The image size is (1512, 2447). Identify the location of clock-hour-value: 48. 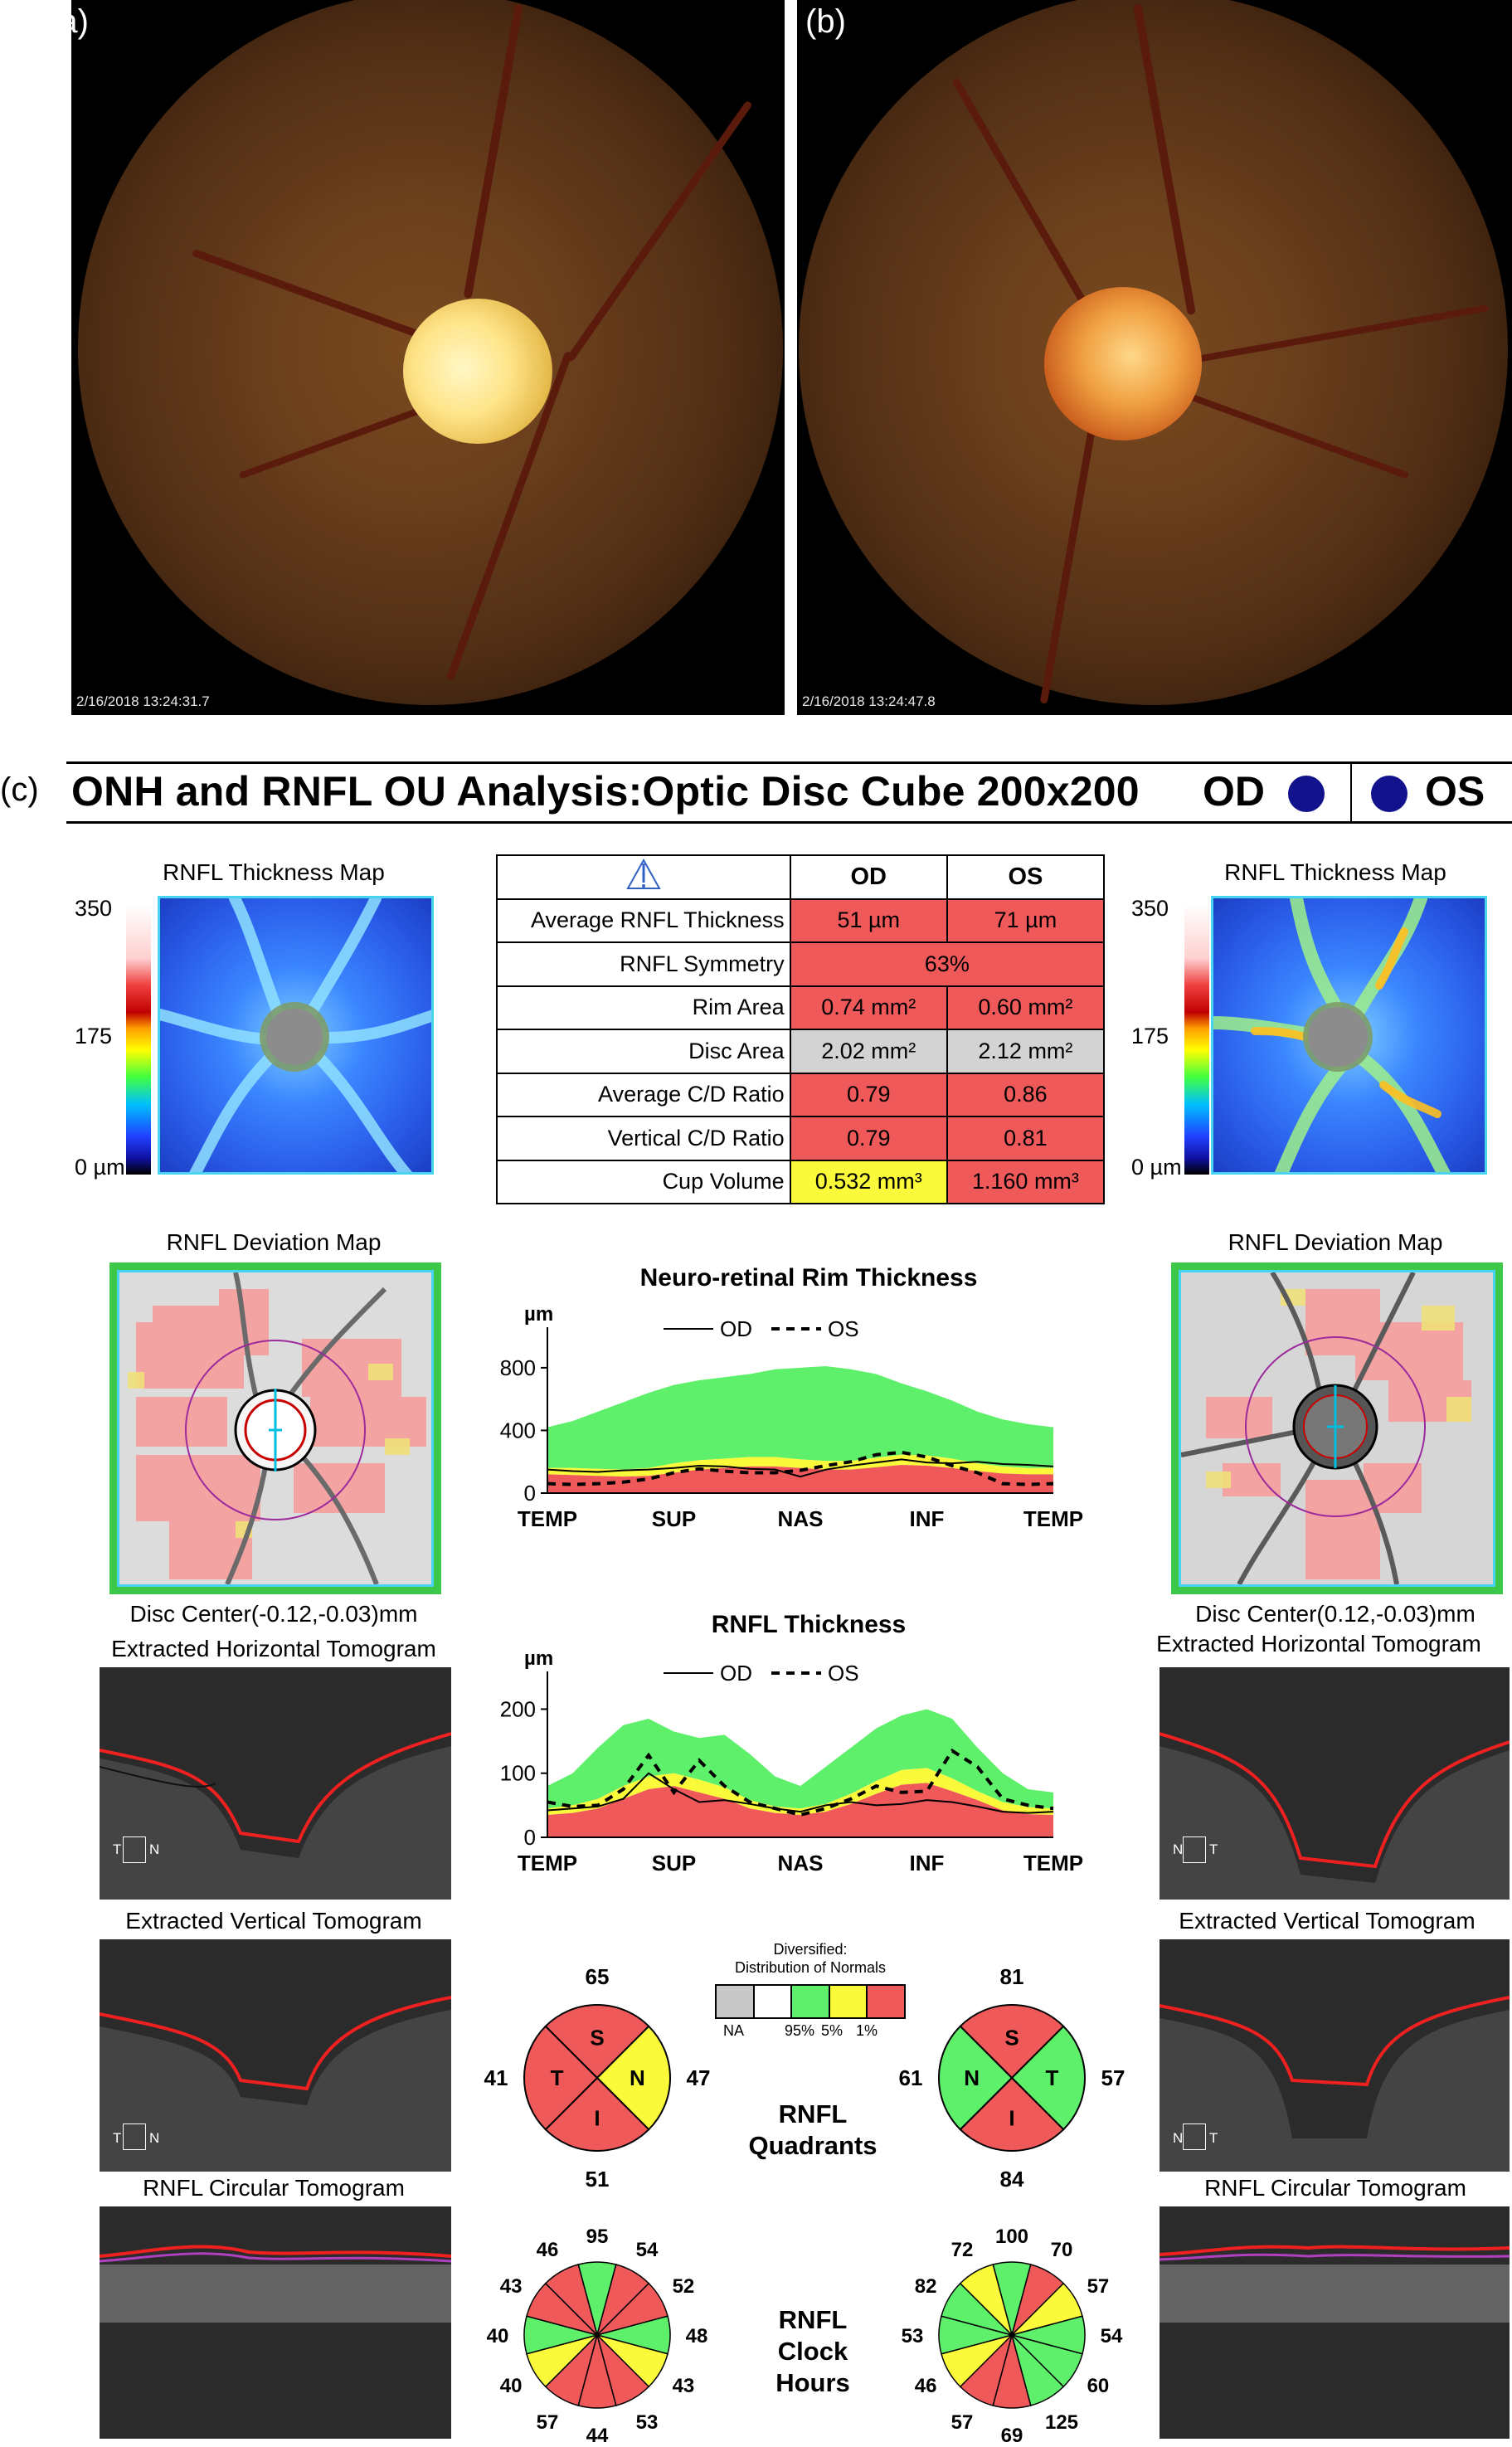
(697, 2336).